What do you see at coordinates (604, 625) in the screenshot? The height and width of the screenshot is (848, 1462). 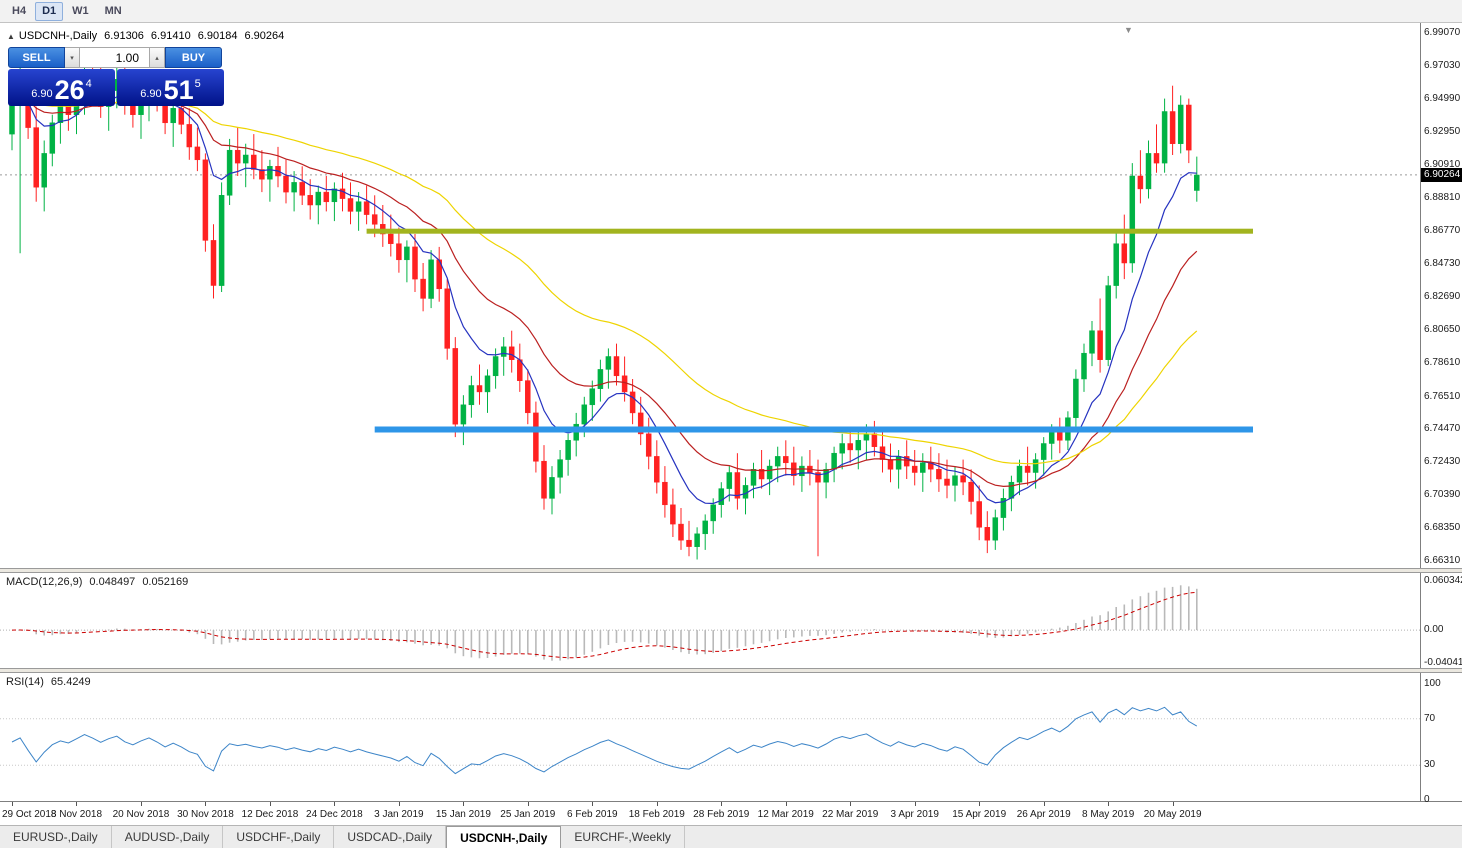 I see `macd-signal-line` at bounding box center [604, 625].